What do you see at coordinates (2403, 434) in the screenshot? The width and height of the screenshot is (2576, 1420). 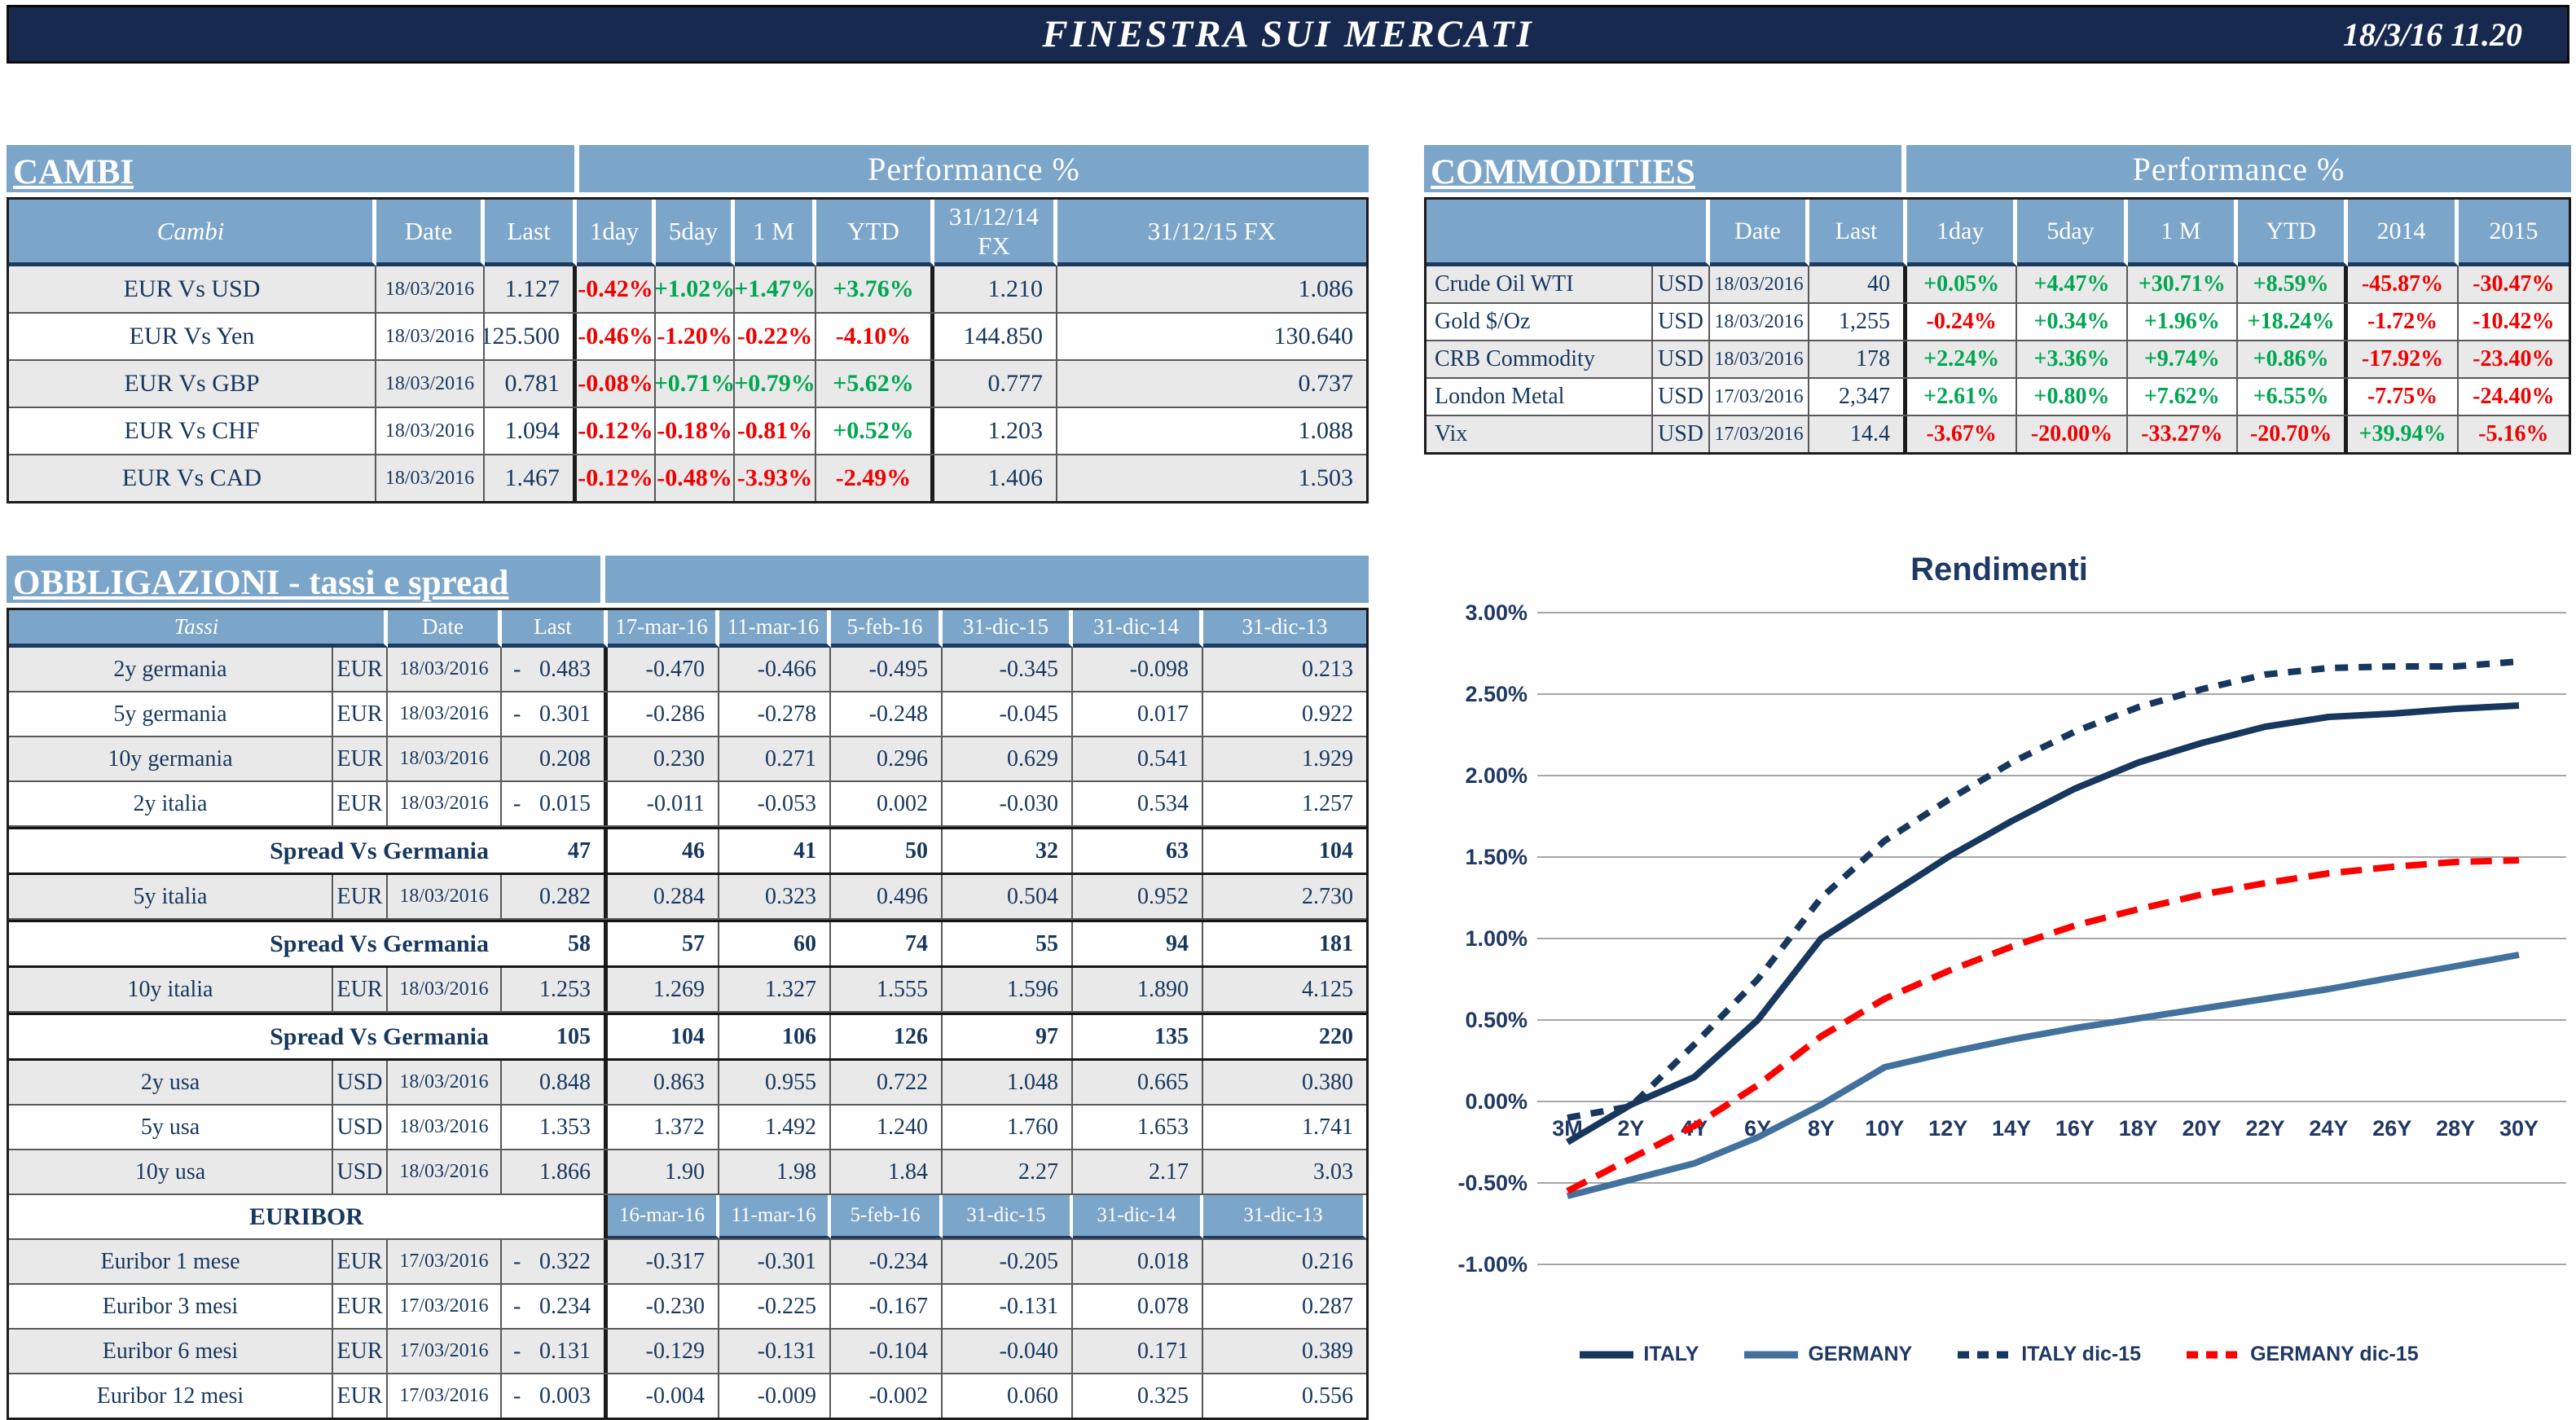 I see `commodity-perf: +39.94%` at bounding box center [2403, 434].